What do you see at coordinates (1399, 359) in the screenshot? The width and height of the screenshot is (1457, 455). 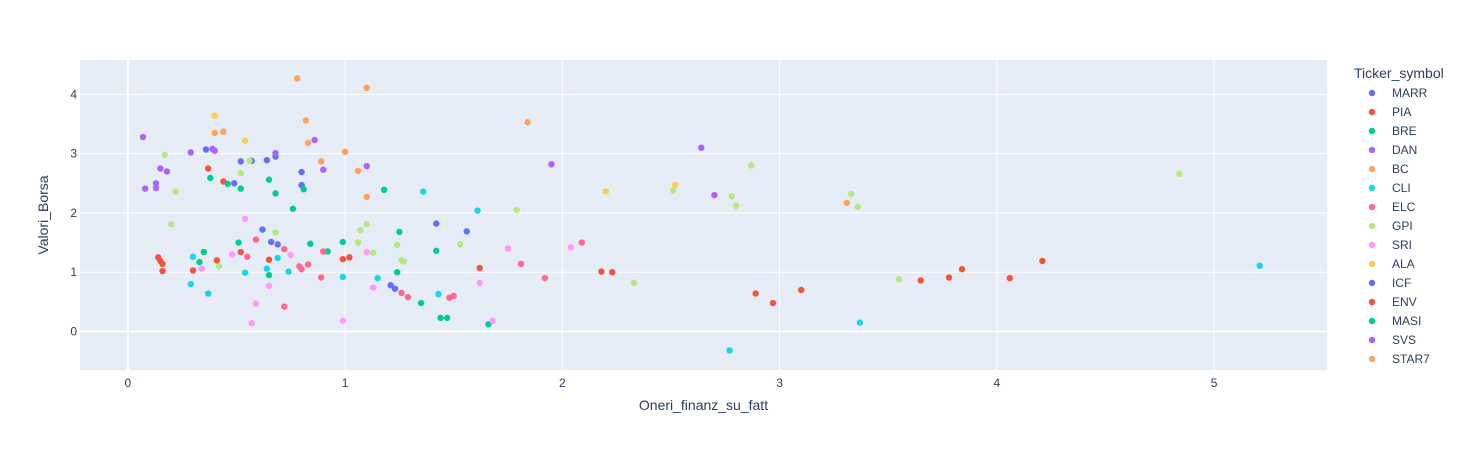 I see `legend-item-star7: STAR7` at bounding box center [1399, 359].